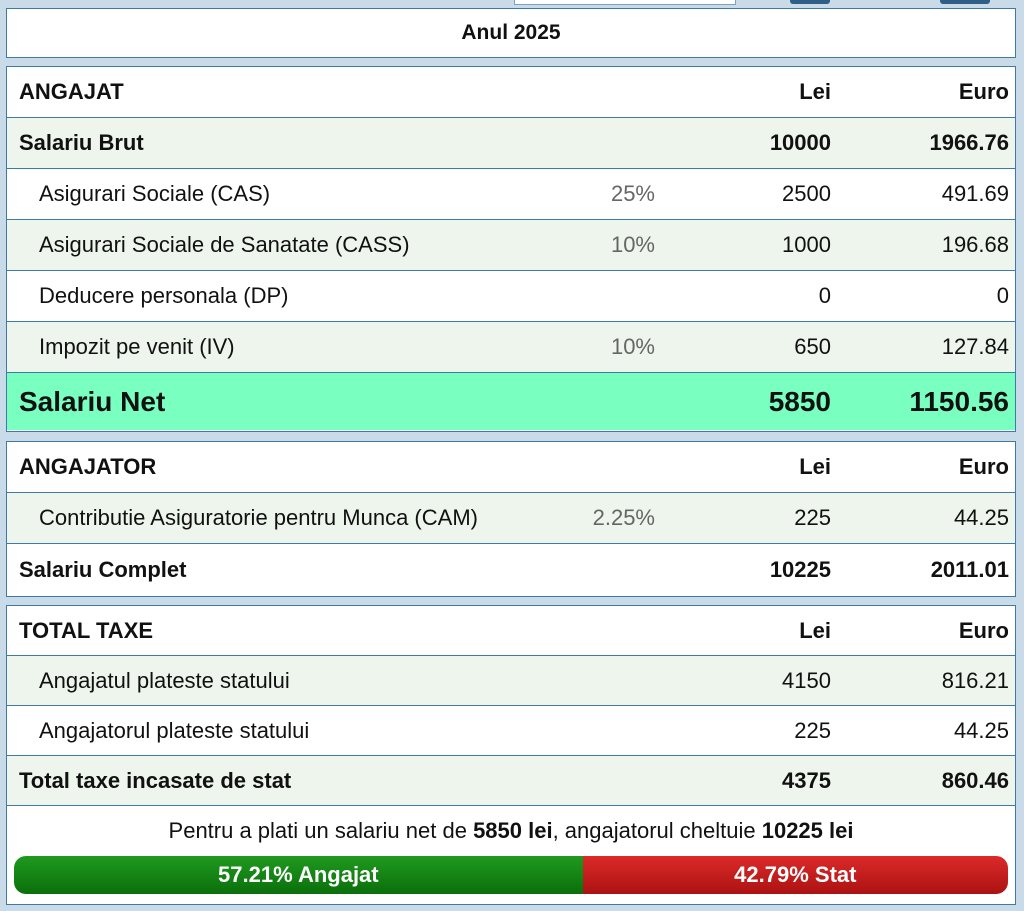 Image resolution: width=1024 pixels, height=911 pixels. I want to click on currency-button, so click(965, 2).